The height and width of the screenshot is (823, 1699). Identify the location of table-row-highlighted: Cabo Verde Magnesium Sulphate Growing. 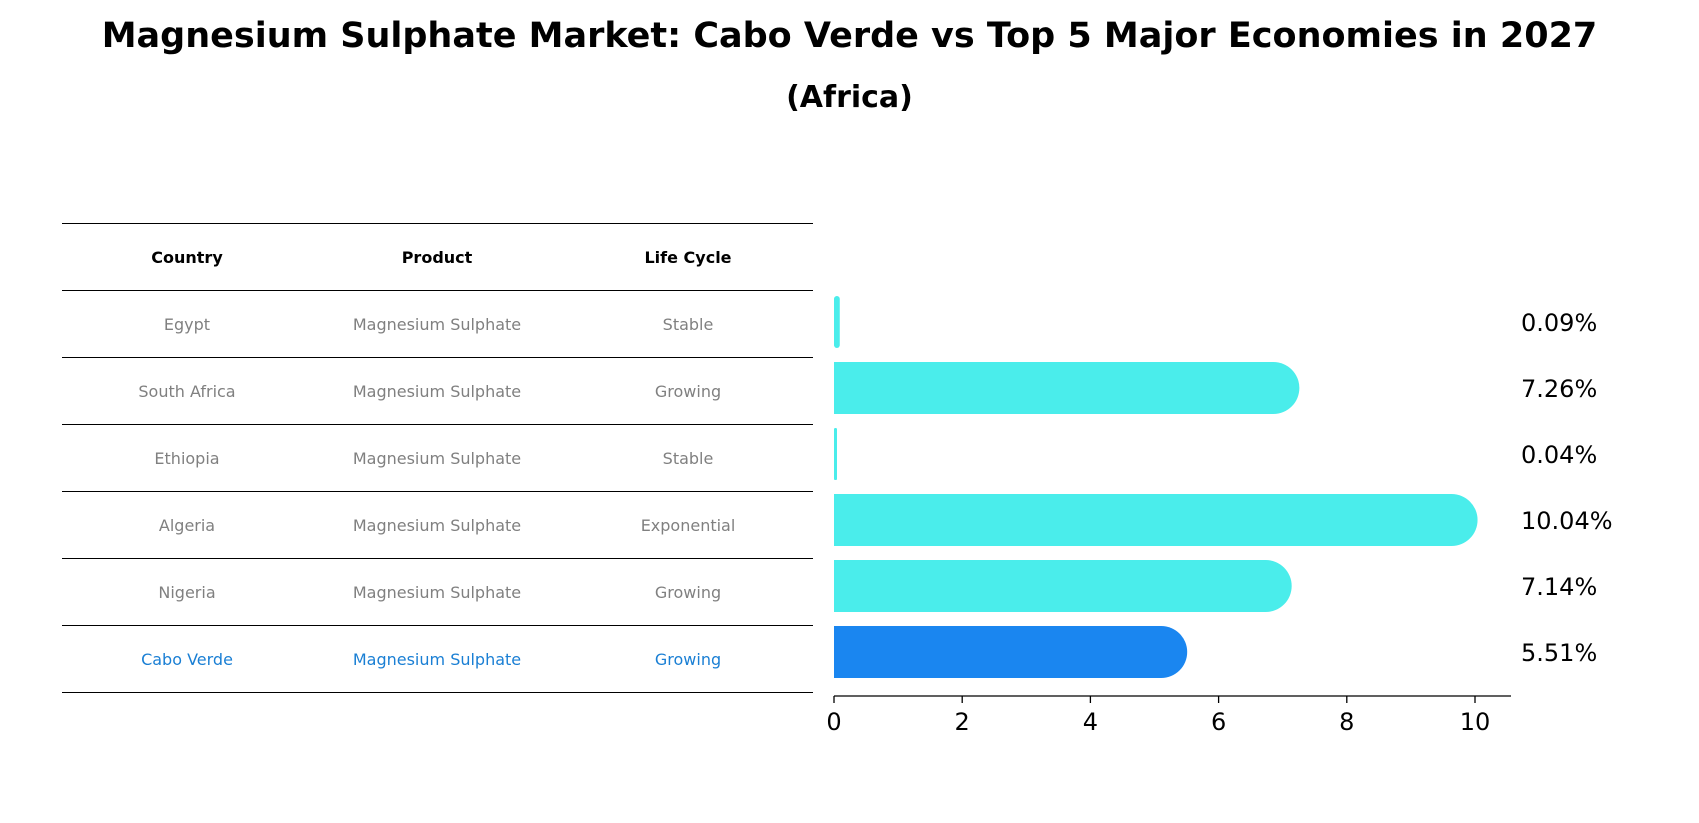
(437, 659).